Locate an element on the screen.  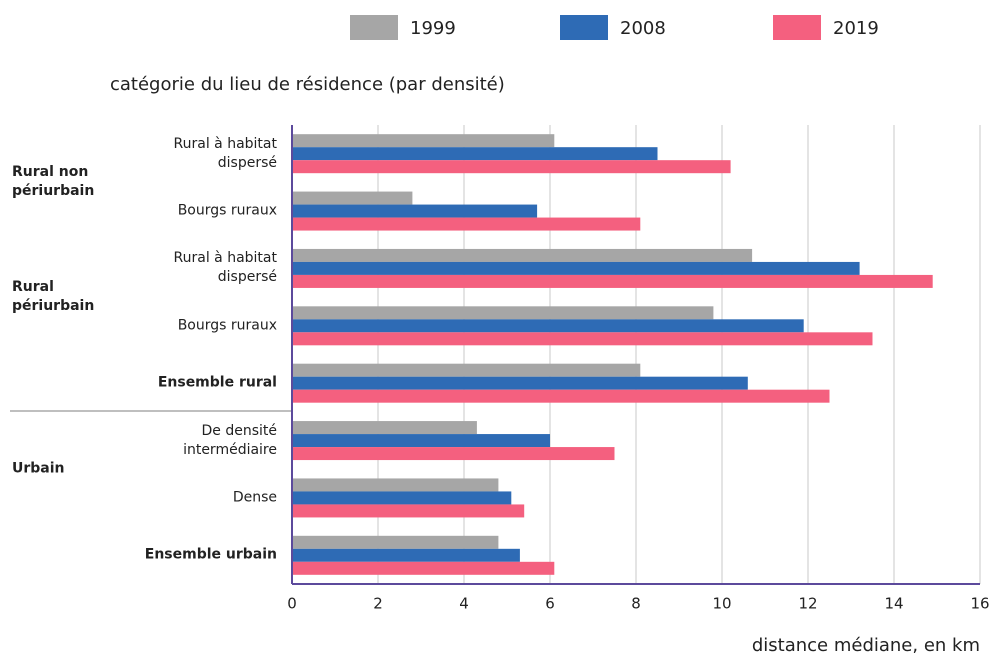
x-tick-label: 0 is located at coordinates (292, 604).